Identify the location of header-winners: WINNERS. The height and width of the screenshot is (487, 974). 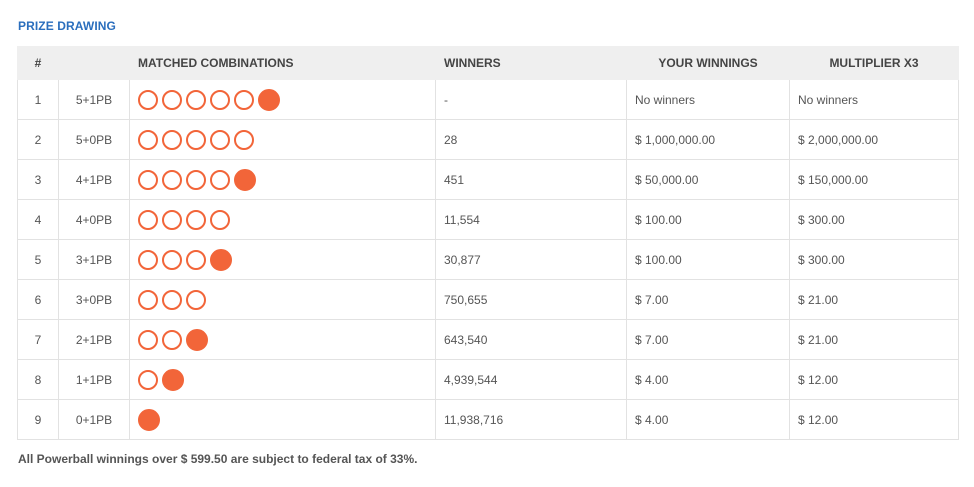
(531, 63).